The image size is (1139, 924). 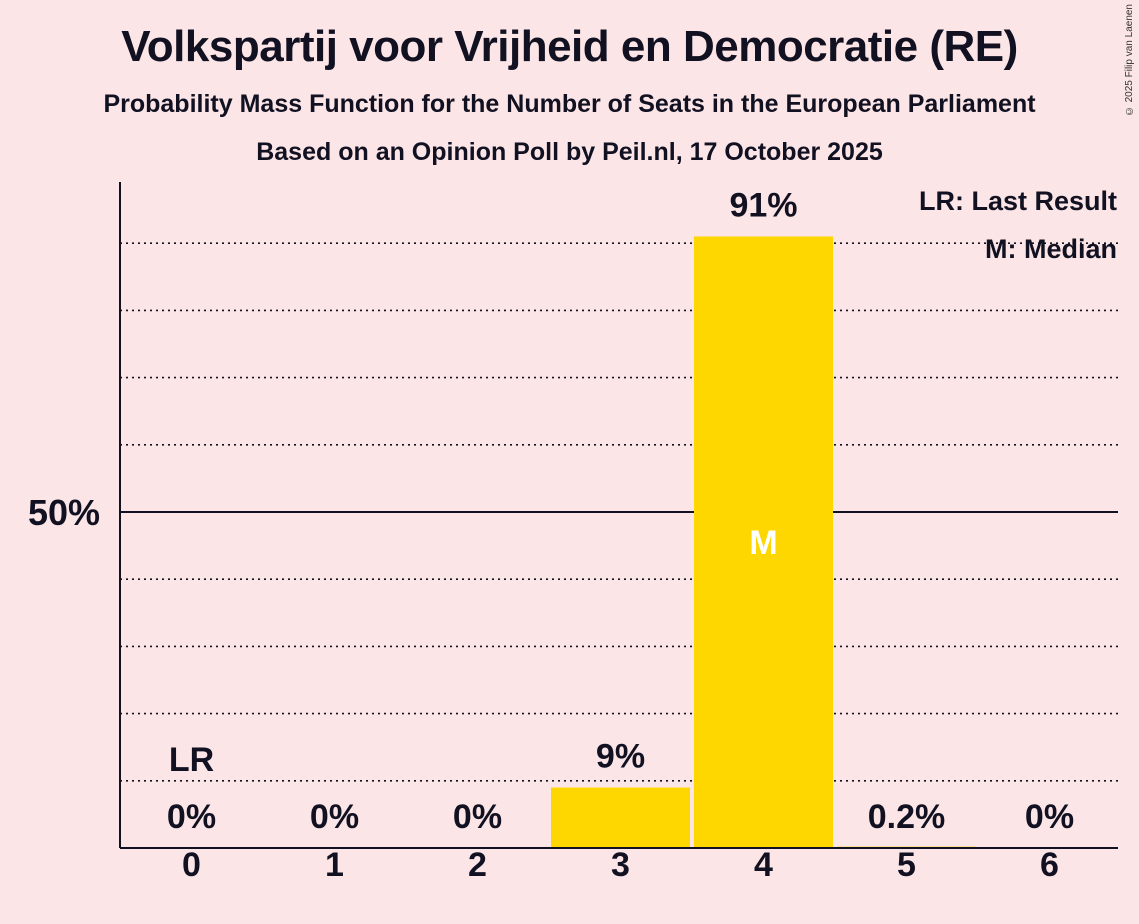 What do you see at coordinates (334, 865) in the screenshot?
I see `x-tick-label-1: 1` at bounding box center [334, 865].